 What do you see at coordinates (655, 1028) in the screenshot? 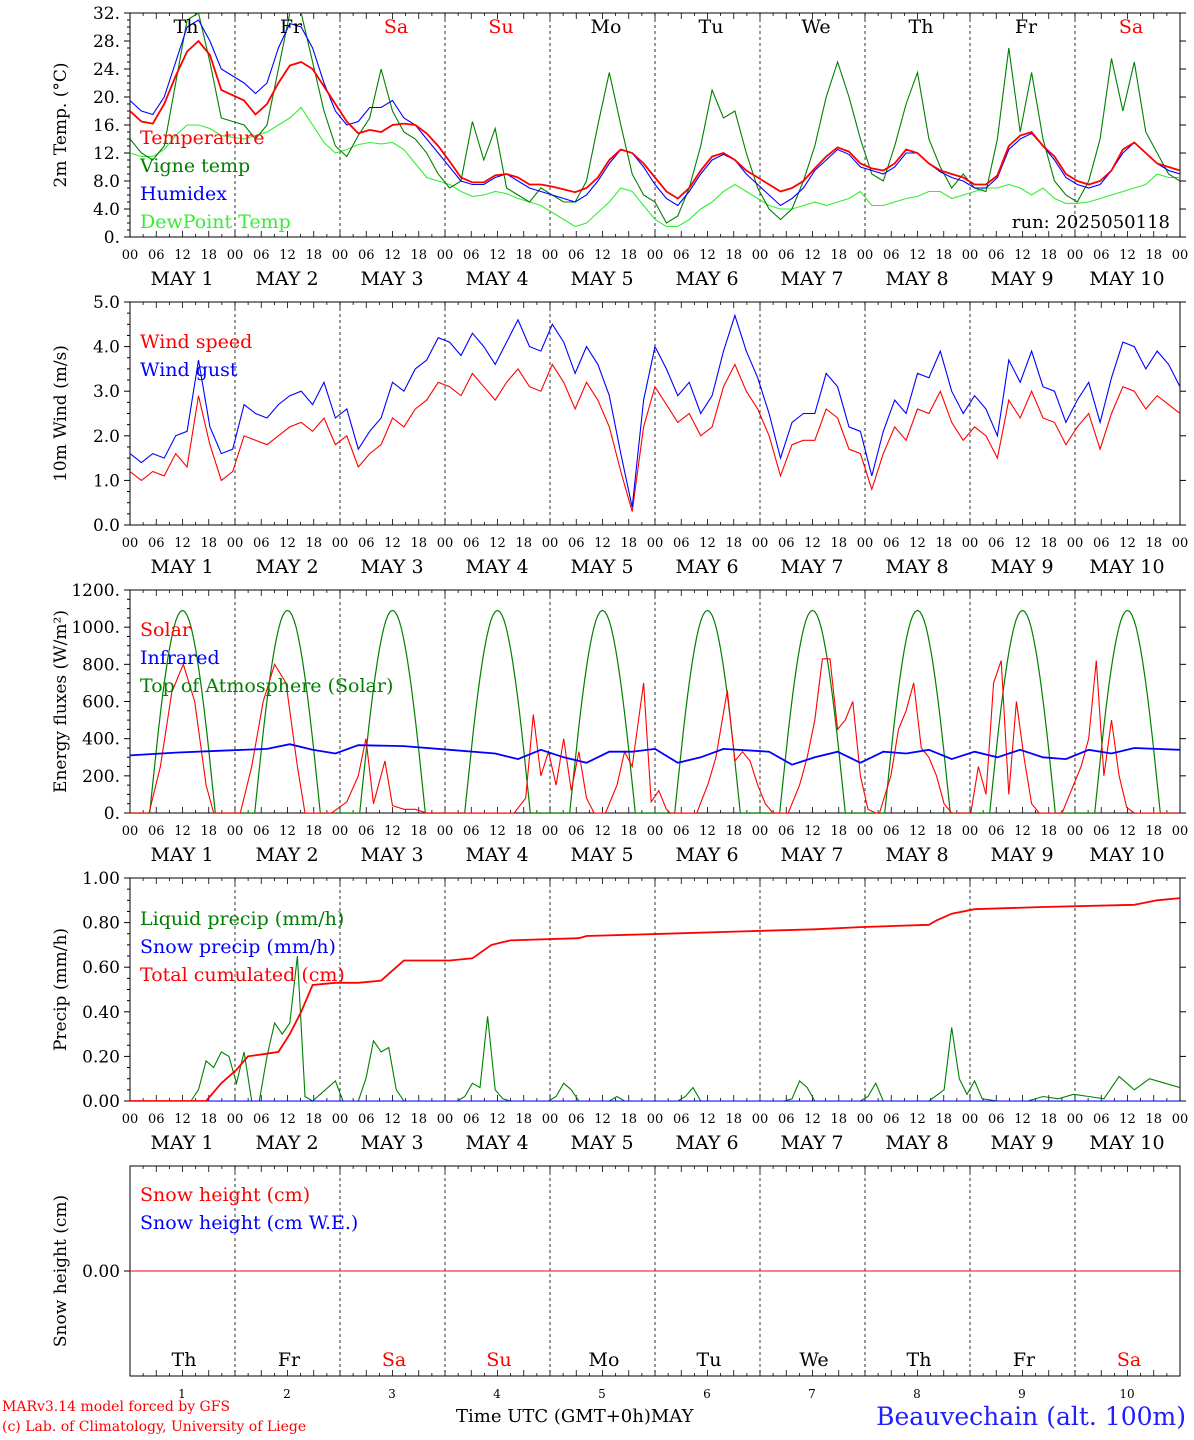
I see `series-line-liquid-precip-mm-h-` at bounding box center [655, 1028].